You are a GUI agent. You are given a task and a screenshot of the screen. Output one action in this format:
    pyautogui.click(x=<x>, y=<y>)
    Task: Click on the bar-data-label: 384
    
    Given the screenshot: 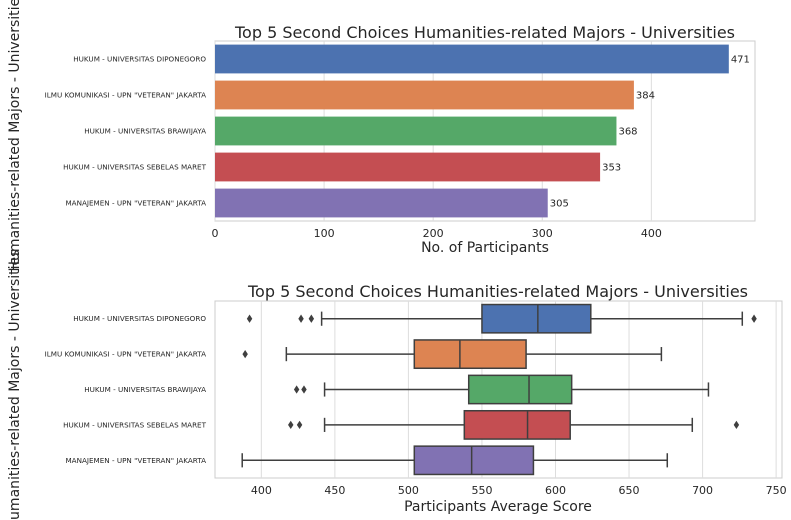 What is the action you would take?
    pyautogui.click(x=645, y=96)
    